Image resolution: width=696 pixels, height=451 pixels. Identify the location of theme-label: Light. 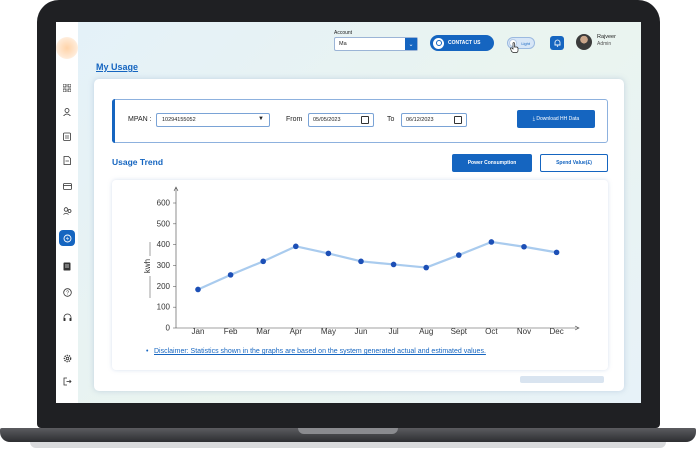
(525, 43).